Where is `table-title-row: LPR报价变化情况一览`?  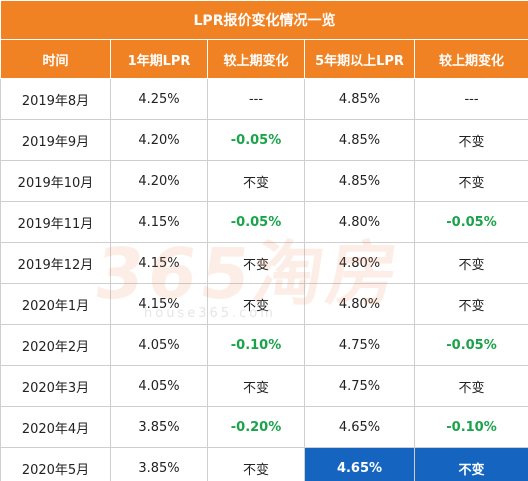
table-title-row: LPR报价变化情况一览 is located at coordinates (264, 20).